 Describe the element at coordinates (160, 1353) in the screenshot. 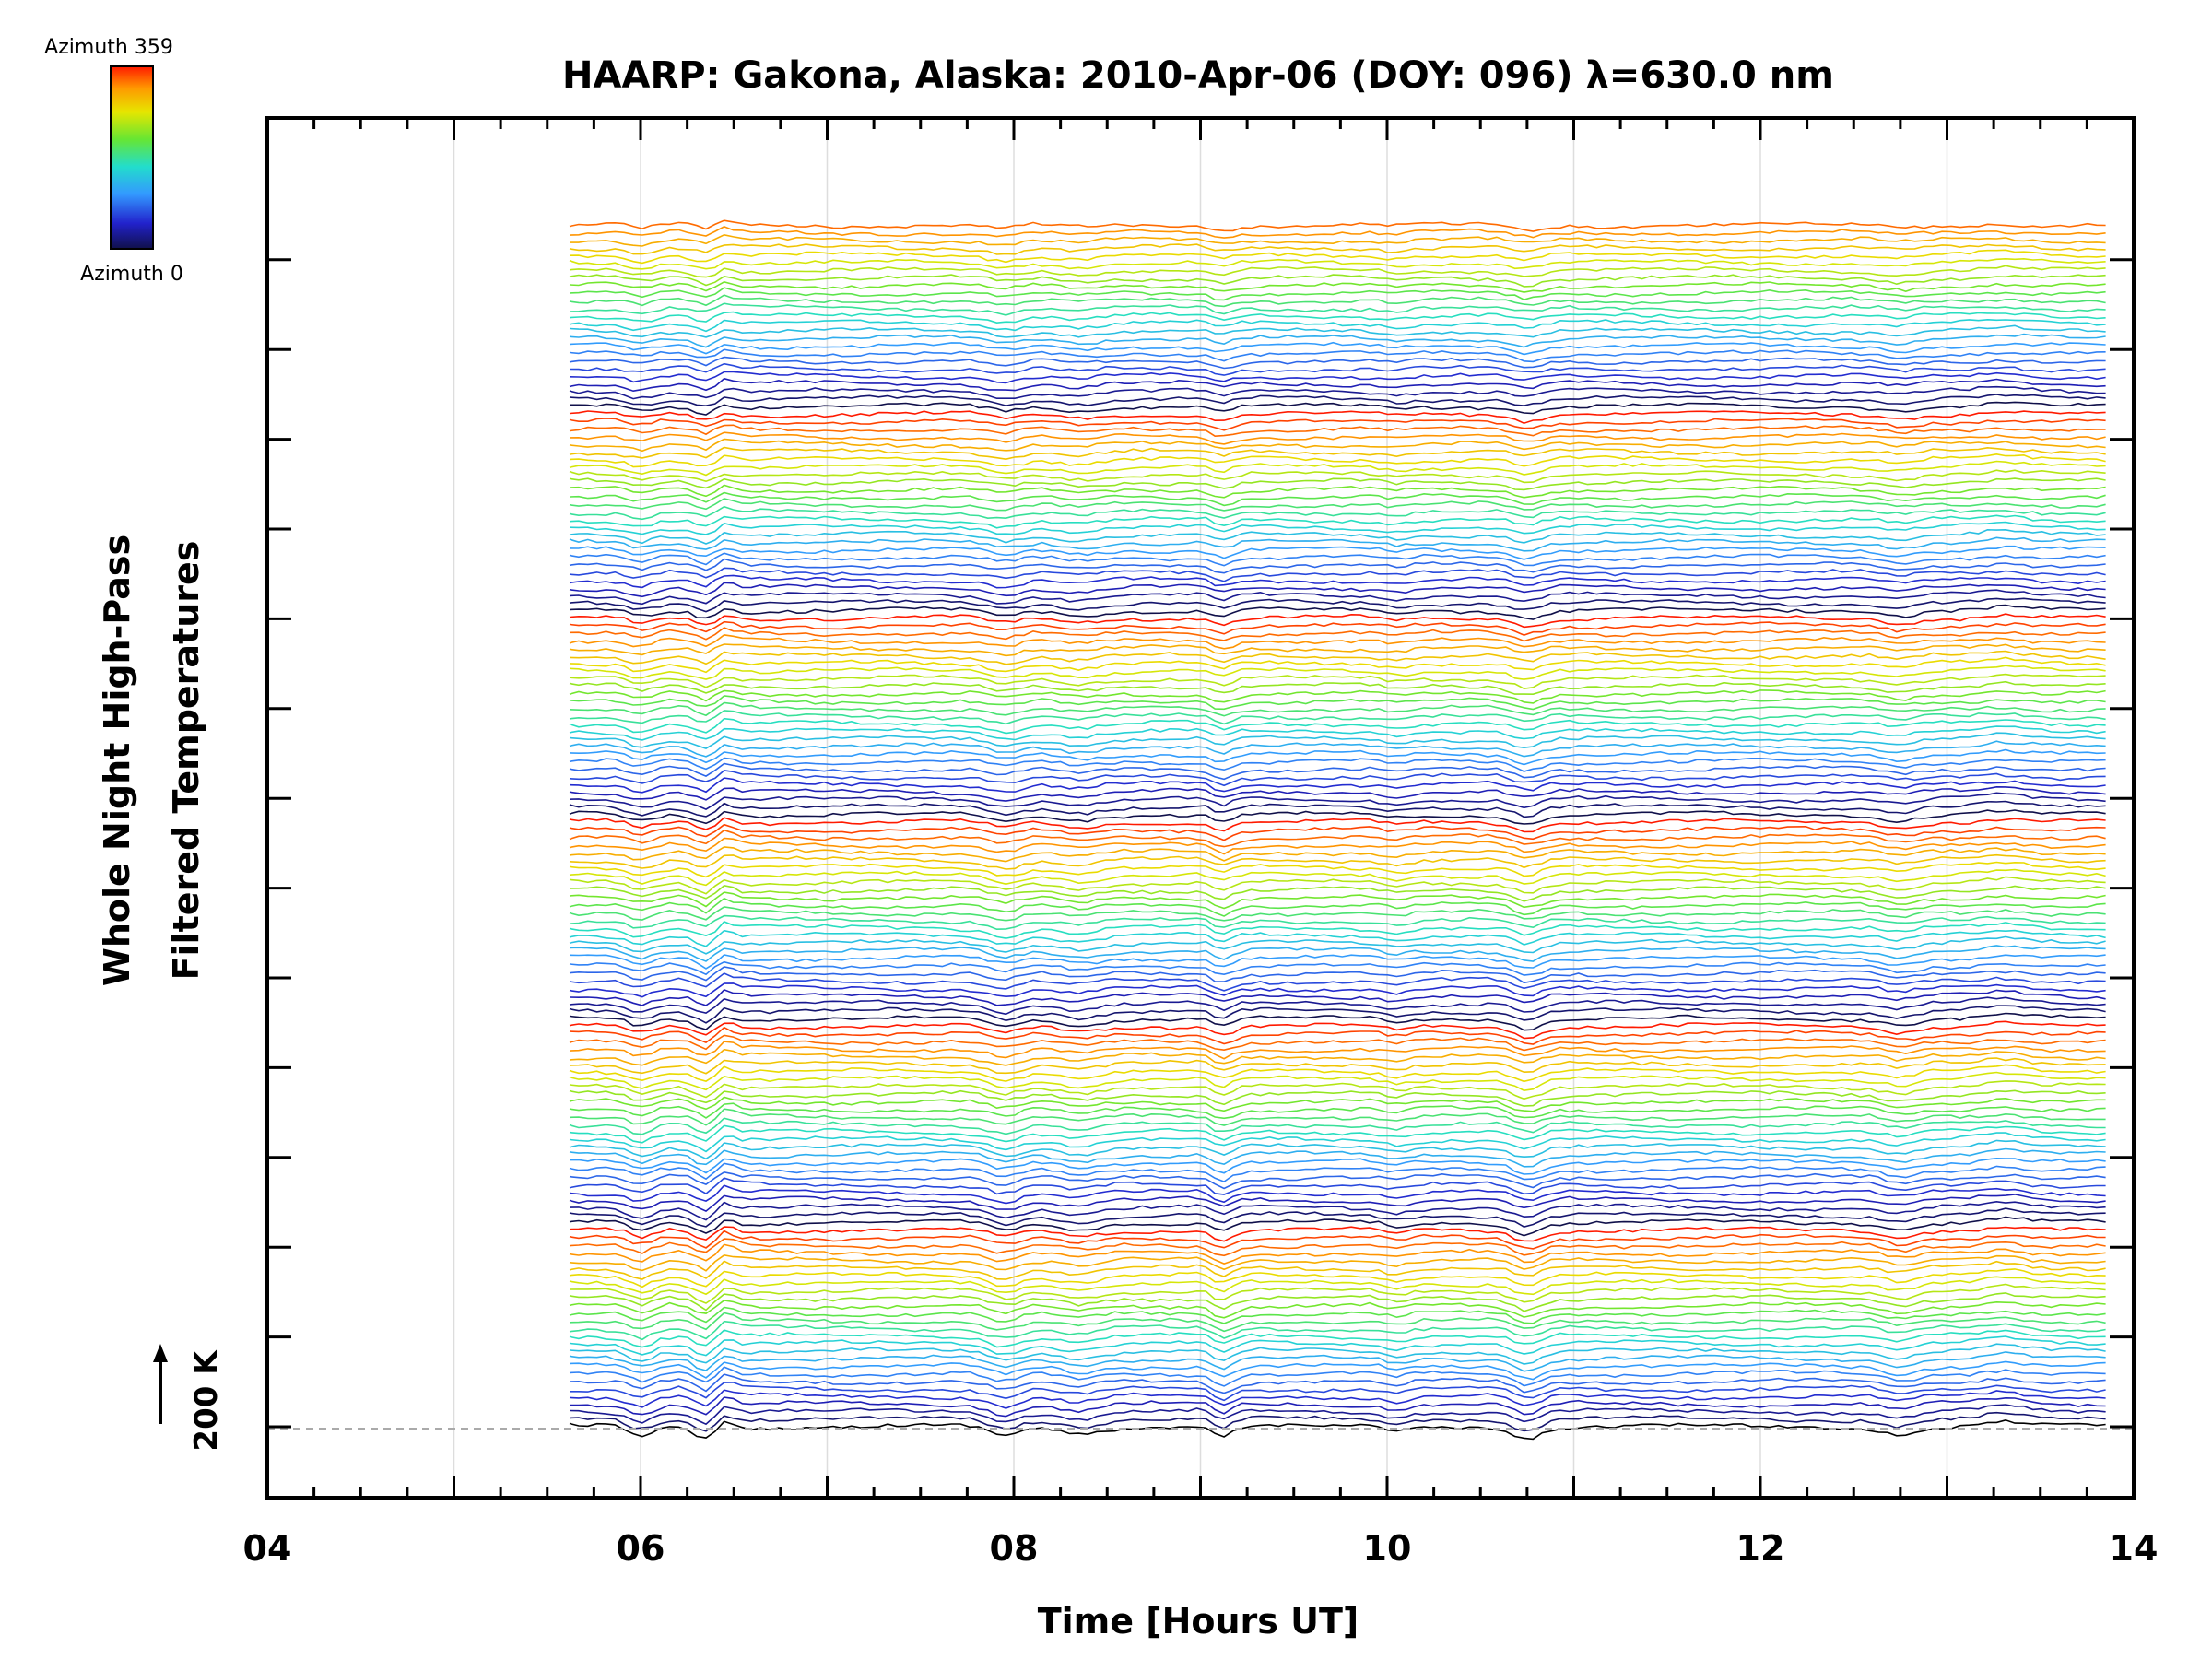

I see `scale-bar-arrow-icon` at that location.